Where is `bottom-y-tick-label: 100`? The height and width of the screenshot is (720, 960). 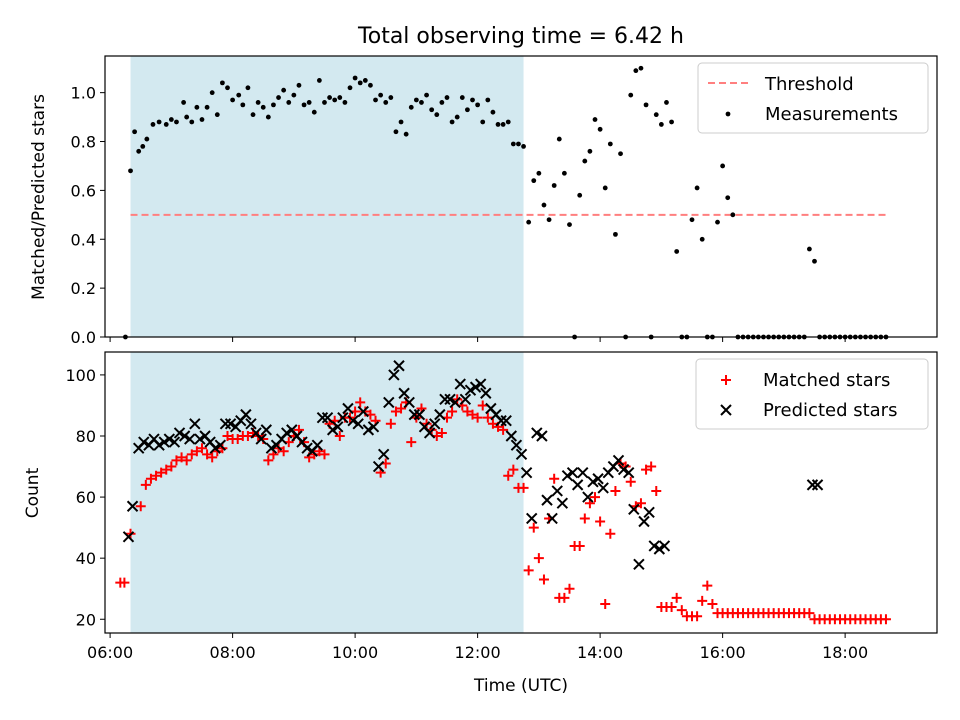 bottom-y-tick-label: 100 is located at coordinates (80, 375).